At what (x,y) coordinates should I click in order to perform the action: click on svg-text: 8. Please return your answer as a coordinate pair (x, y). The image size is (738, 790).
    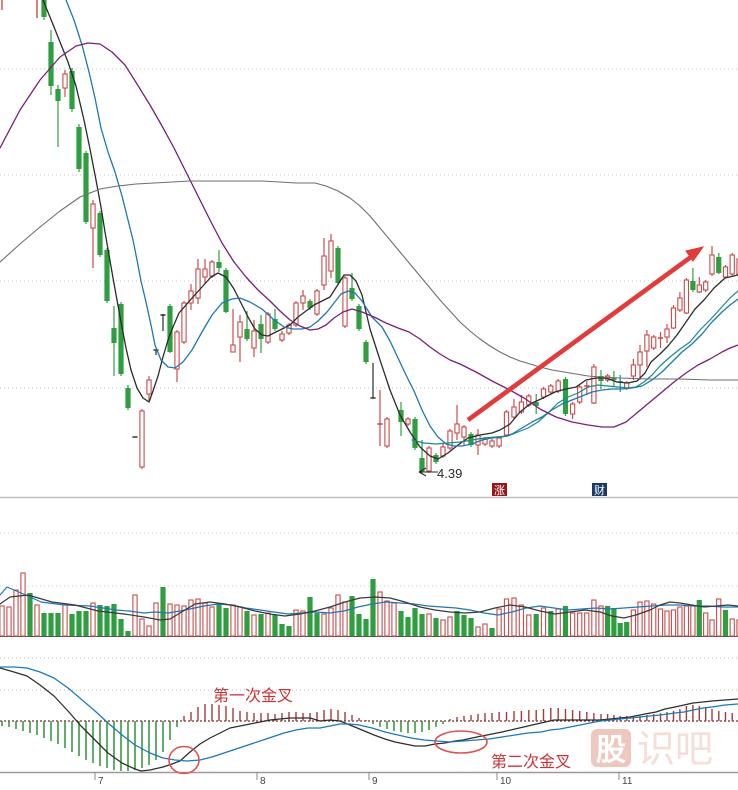
    Looking at the image, I should click on (263, 780).